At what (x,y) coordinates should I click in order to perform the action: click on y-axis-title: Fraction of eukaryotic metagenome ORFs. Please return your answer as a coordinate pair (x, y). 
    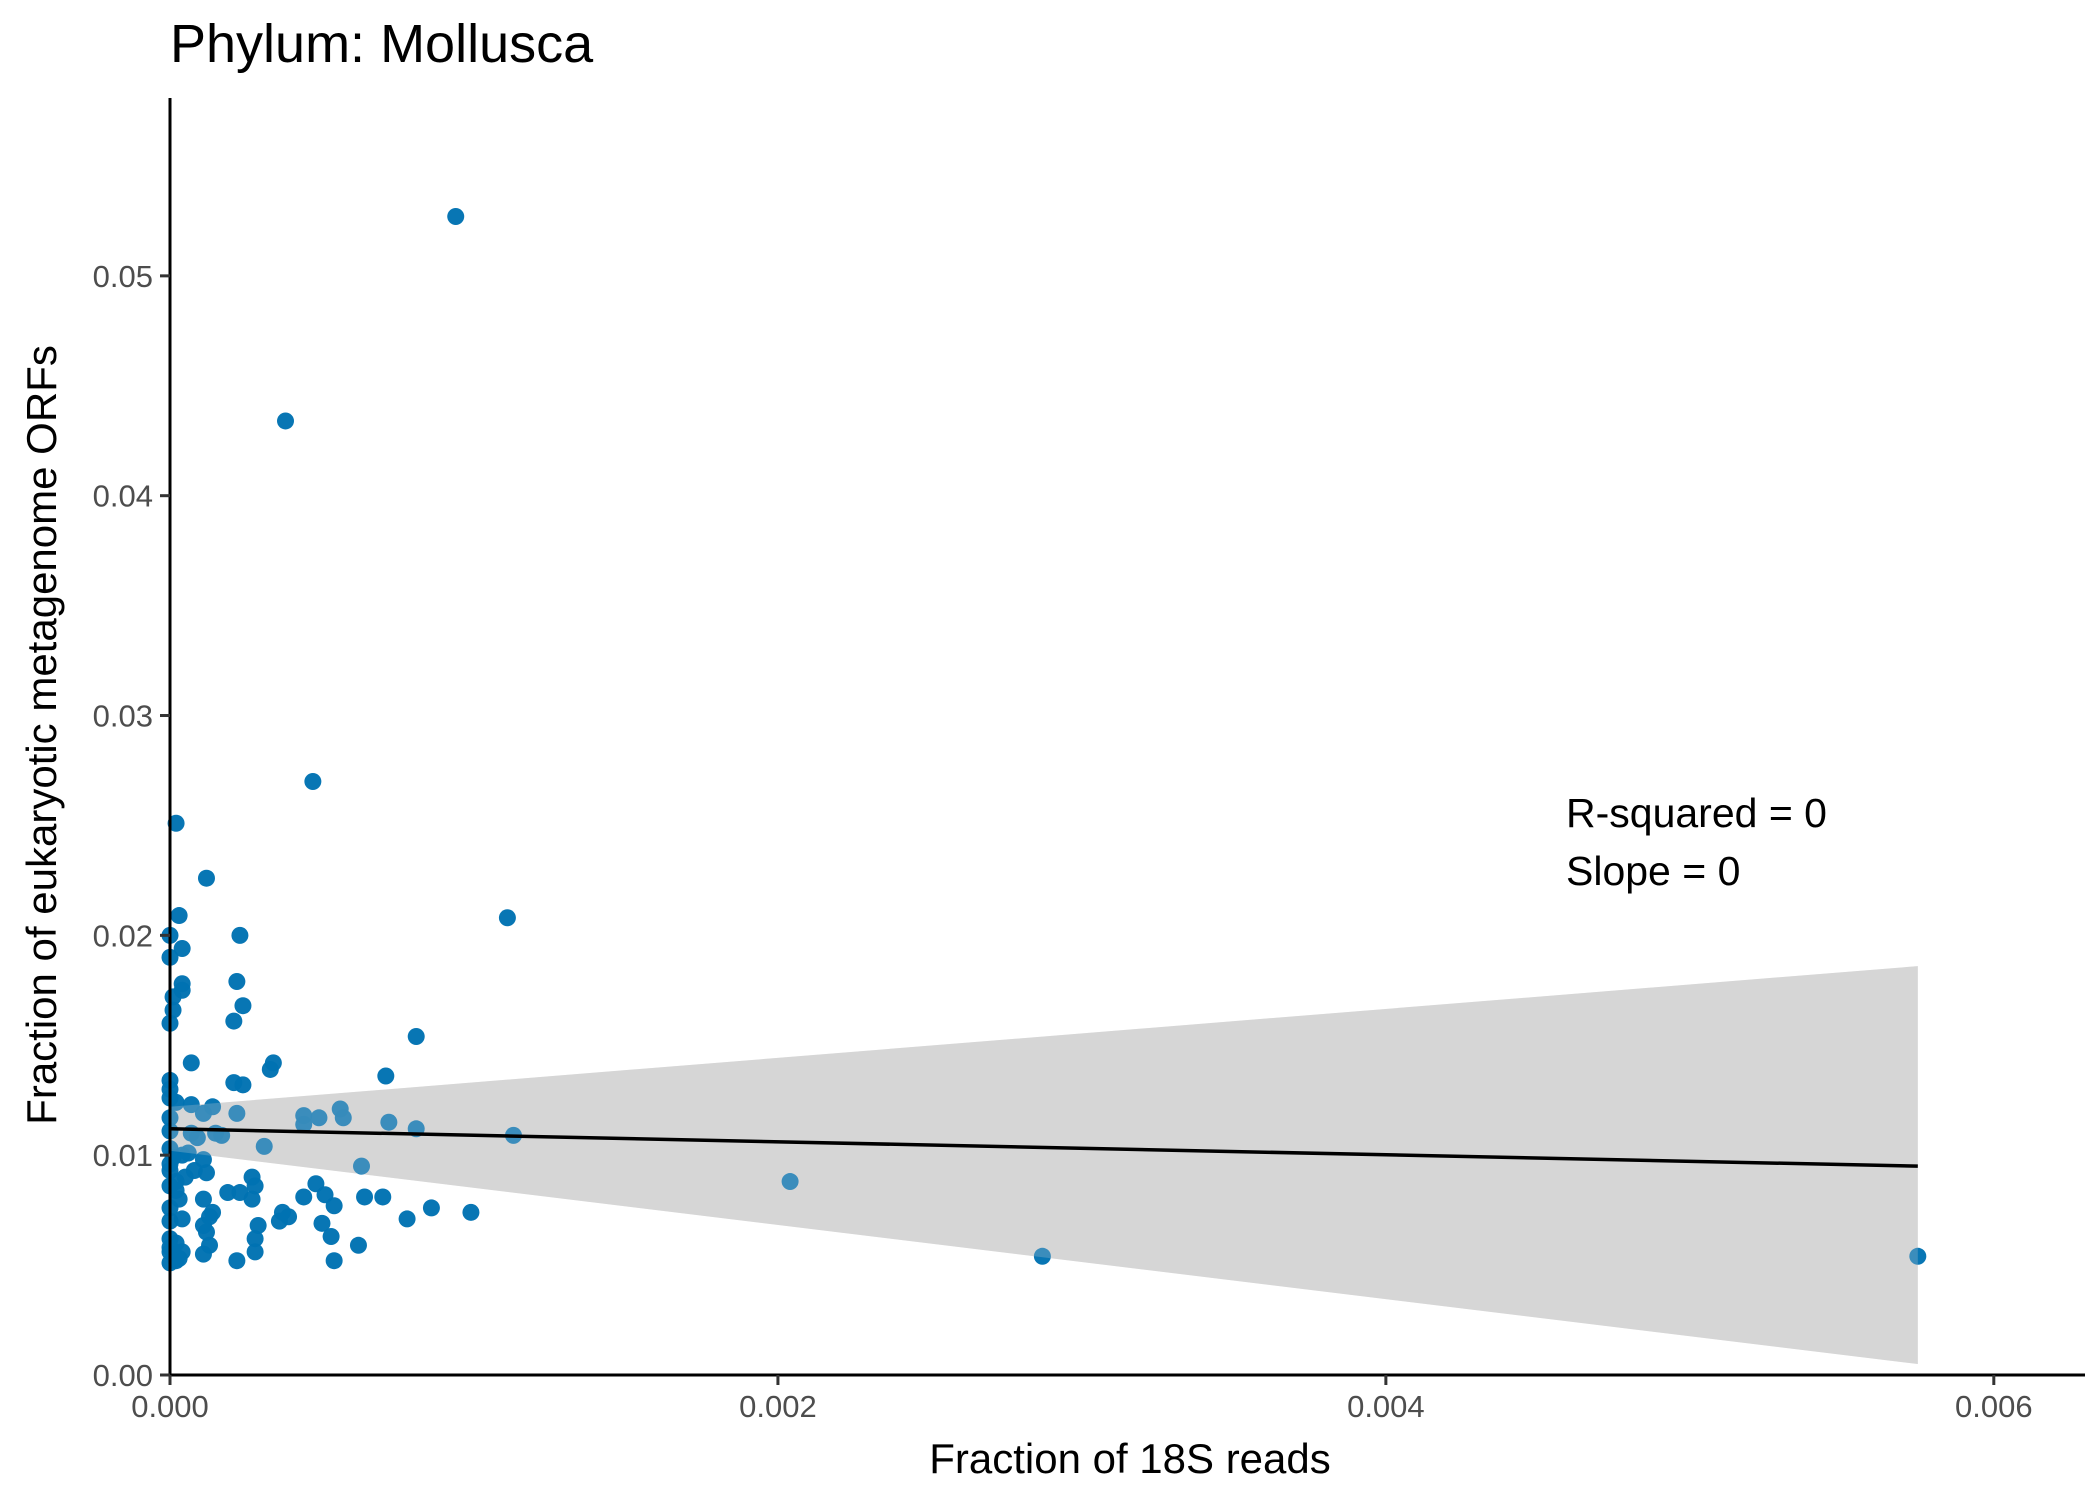
    Looking at the image, I should click on (41, 735).